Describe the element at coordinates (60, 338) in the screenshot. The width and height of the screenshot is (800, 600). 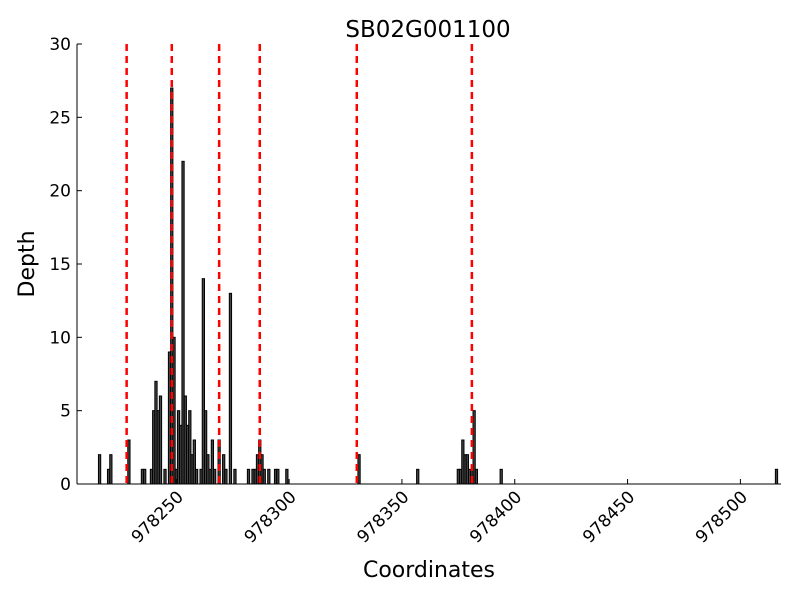
I see `y-tick-label: 10` at that location.